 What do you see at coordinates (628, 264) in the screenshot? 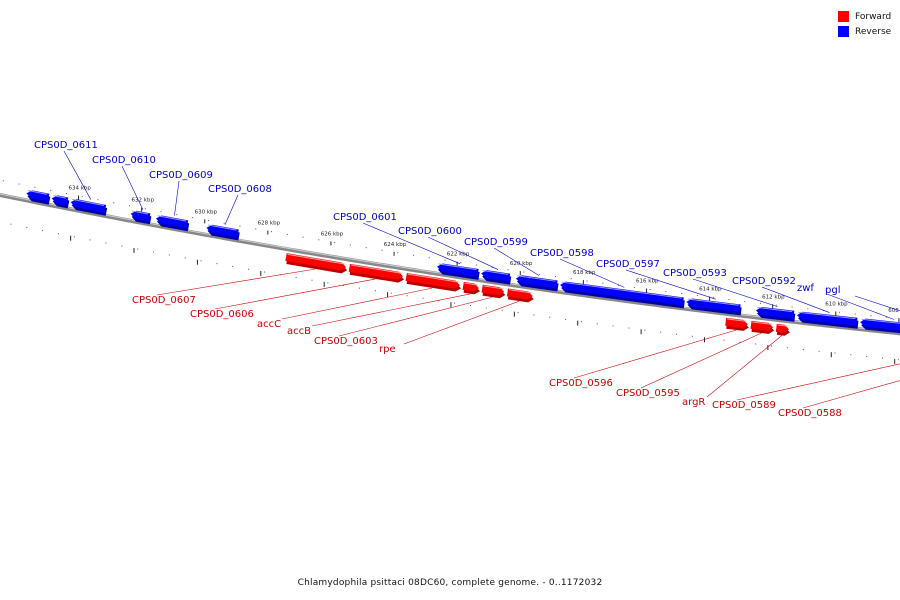
I see `gene-label-reverse: CPS0D_0597` at bounding box center [628, 264].